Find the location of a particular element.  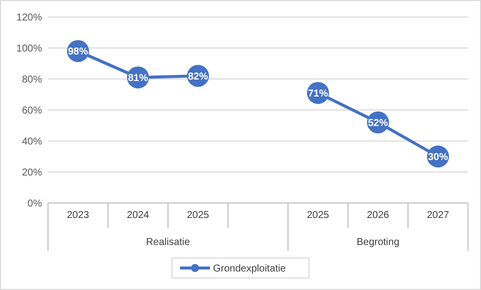

x-tick-label: 2026 is located at coordinates (378, 215).